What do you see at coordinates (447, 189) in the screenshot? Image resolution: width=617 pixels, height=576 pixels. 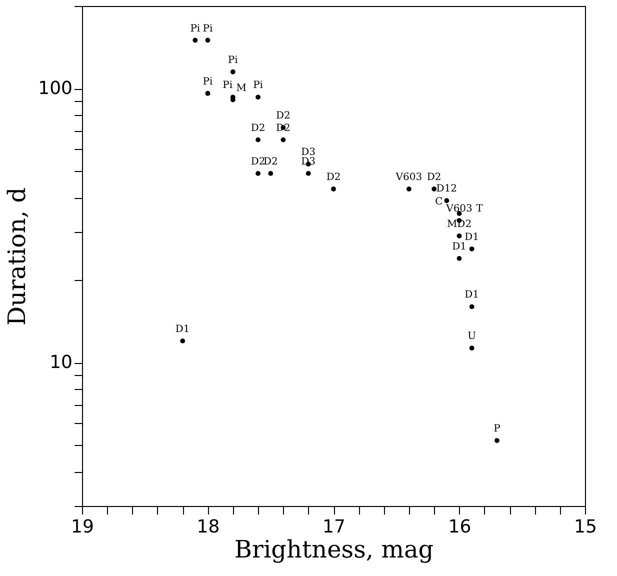 I see `annotation: D12` at bounding box center [447, 189].